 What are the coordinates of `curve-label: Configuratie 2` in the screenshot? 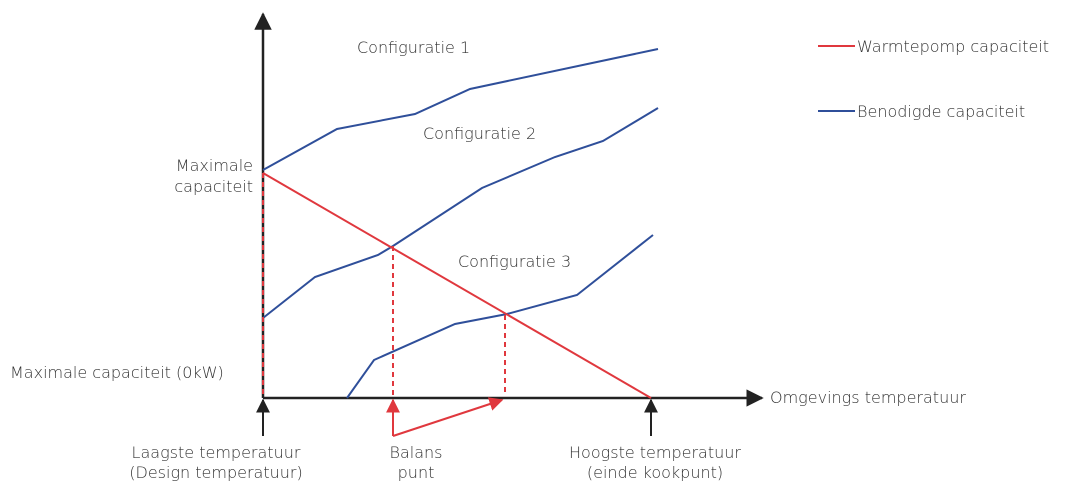 It's located at (479, 133).